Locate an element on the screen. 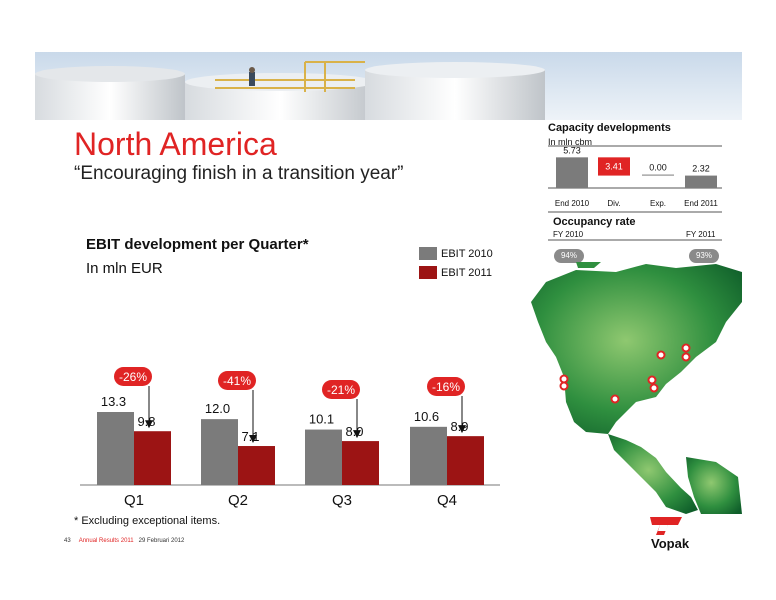 This screenshot has height=600, width=776. data-label-2010-q4: 10.6 is located at coordinates (426, 416).